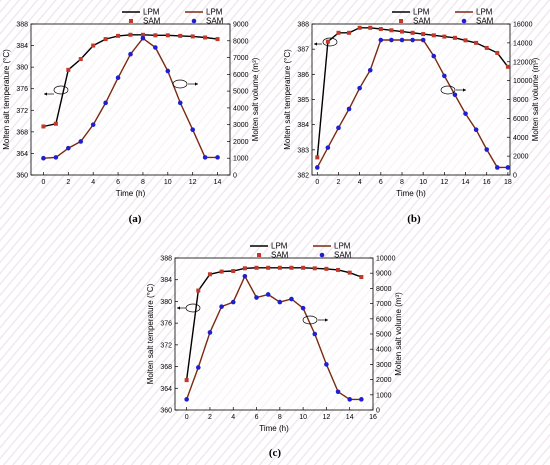 The image size is (550, 465). Describe the element at coordinates (322, 255) in the screenshot. I see `legend-sam-volume-swatch` at that location.